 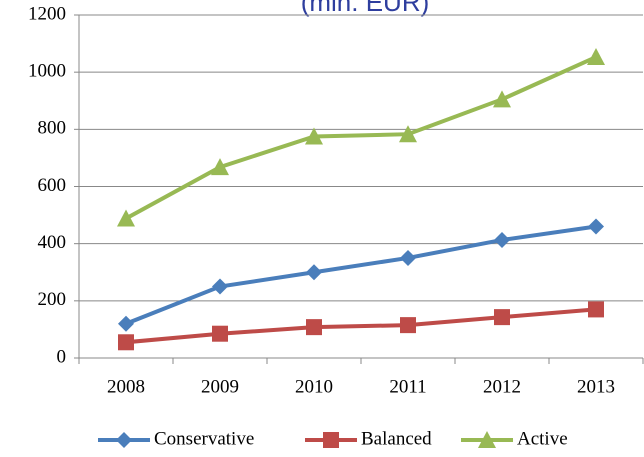 I want to click on y-tick-label: 800, so click(x=52, y=128).